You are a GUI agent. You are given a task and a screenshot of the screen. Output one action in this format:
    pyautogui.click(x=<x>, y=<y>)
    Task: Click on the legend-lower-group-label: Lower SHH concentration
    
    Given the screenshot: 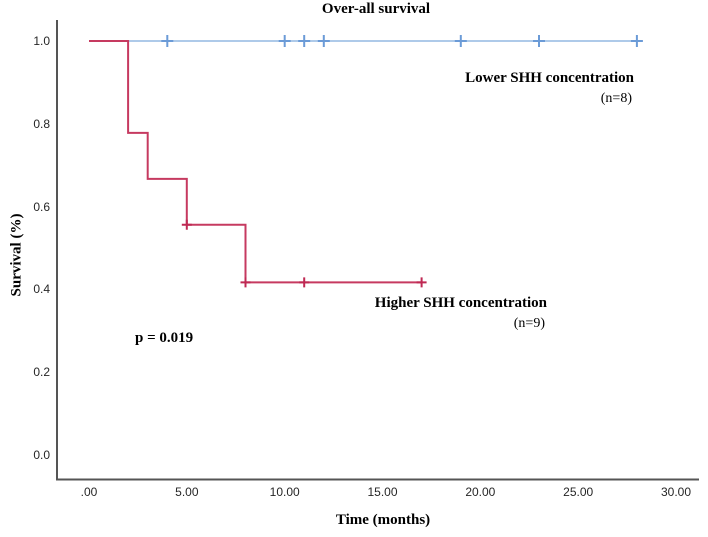 What is the action you would take?
    pyautogui.click(x=549, y=78)
    